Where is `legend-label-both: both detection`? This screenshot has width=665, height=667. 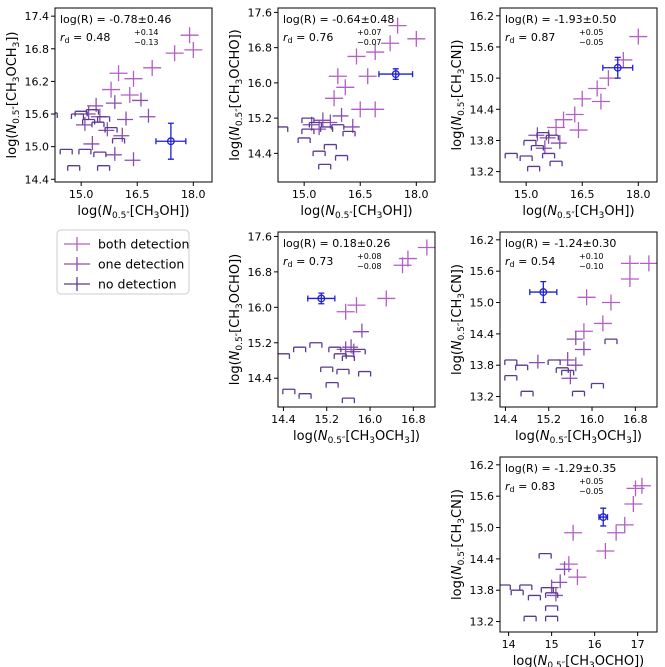
legend-label-both: both detection is located at coordinates (143, 244).